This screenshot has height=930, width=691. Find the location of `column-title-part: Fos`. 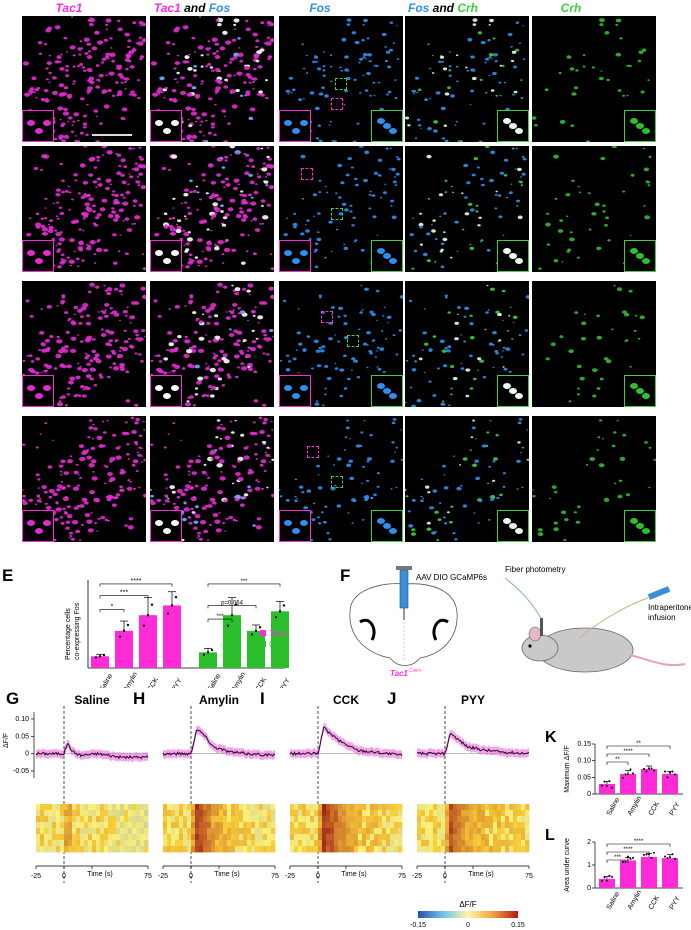

column-title-part: Fos is located at coordinates (320, 8).